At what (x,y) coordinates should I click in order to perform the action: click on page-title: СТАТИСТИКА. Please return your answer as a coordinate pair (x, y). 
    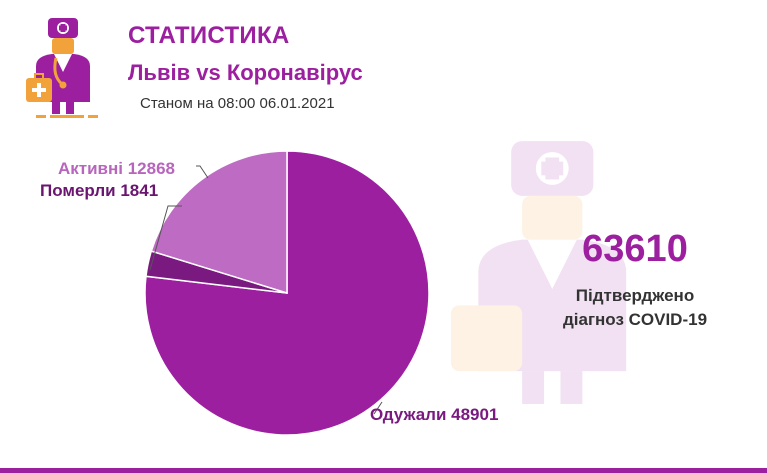
    Looking at the image, I should click on (209, 35).